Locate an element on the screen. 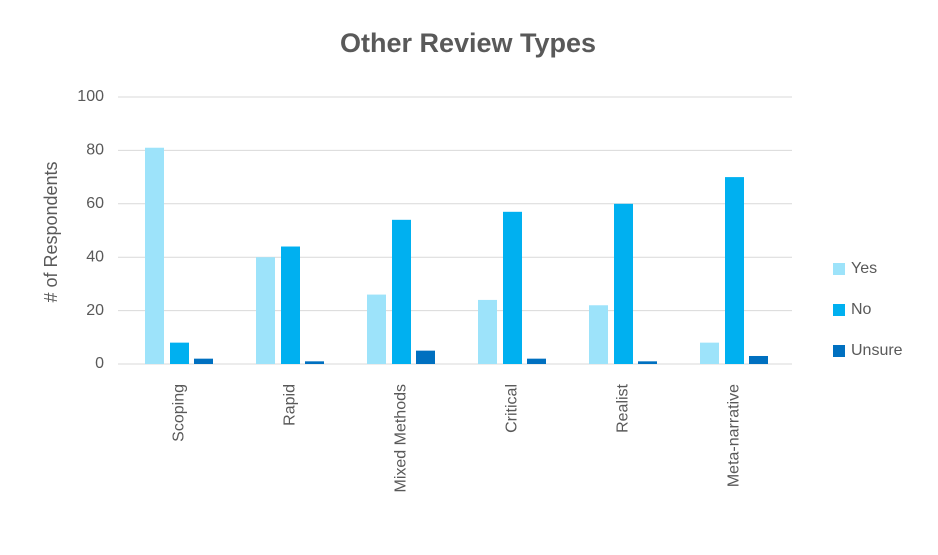 This screenshot has height=555, width=938. legend-label: Unsure is located at coordinates (877, 350).